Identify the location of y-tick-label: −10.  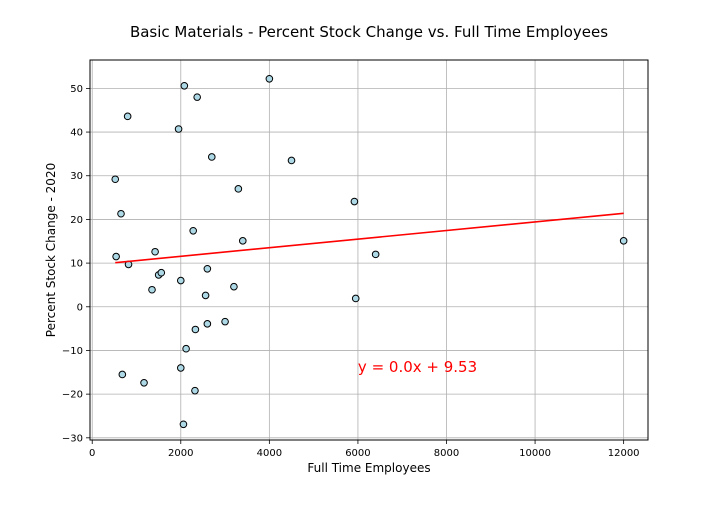
(72, 351).